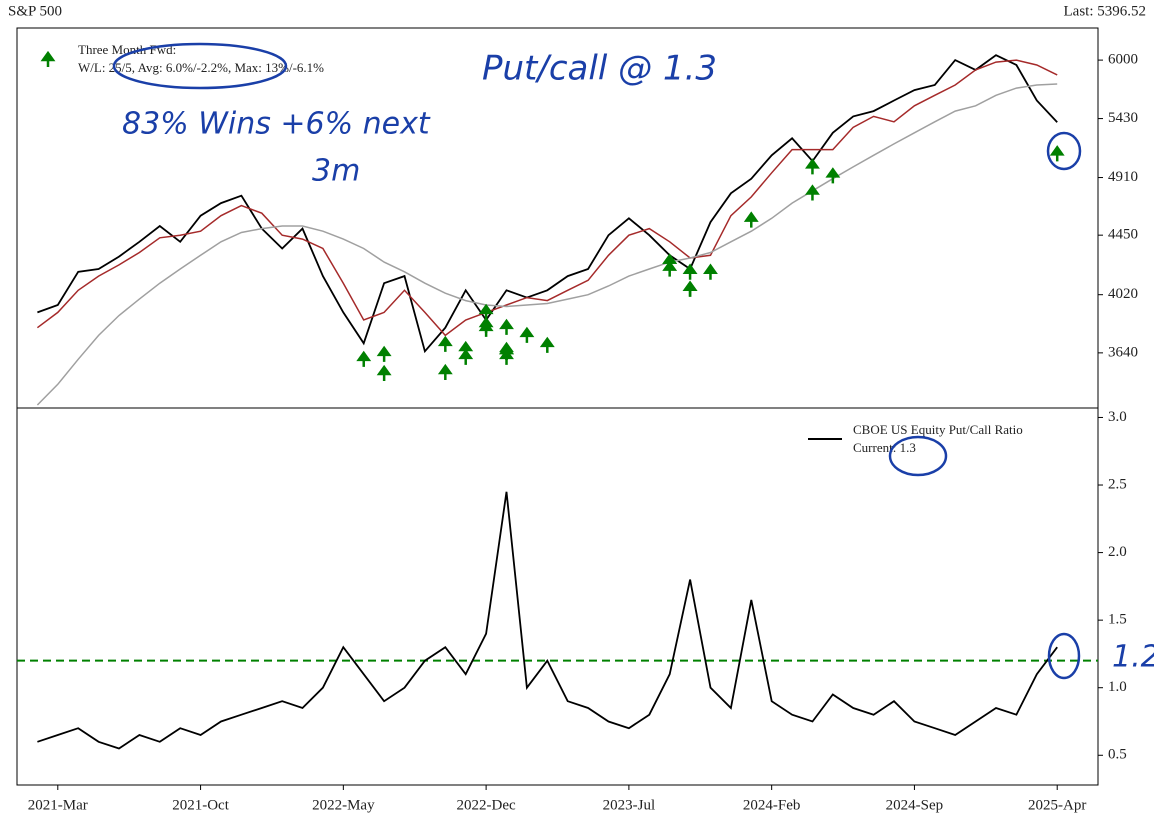 This screenshot has height=823, width=1154. What do you see at coordinates (1117, 755) in the screenshot?
I see `y-tick-label: 0.5` at bounding box center [1117, 755].